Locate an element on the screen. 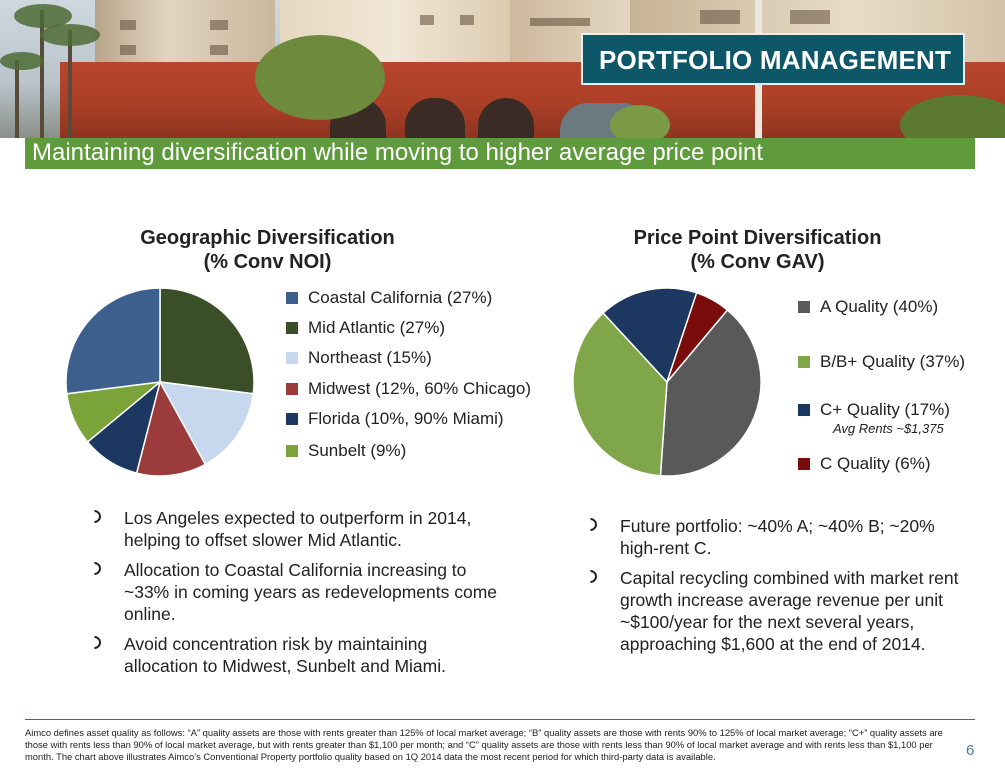  geo-chart-title: Geographic Diversification (% Conv NOI) is located at coordinates (267, 250).